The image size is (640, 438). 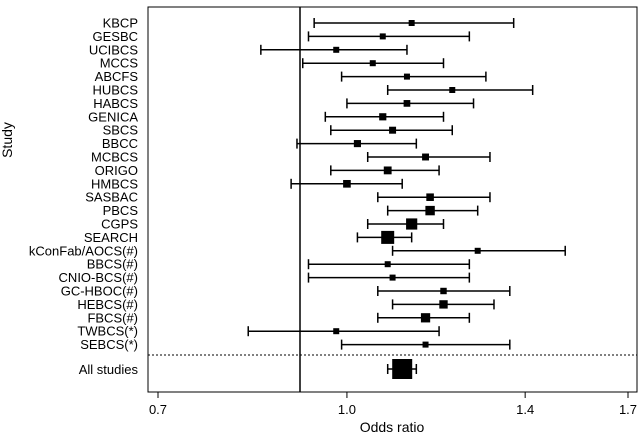 I want to click on x-tick-label: 0.7, so click(x=158, y=409).